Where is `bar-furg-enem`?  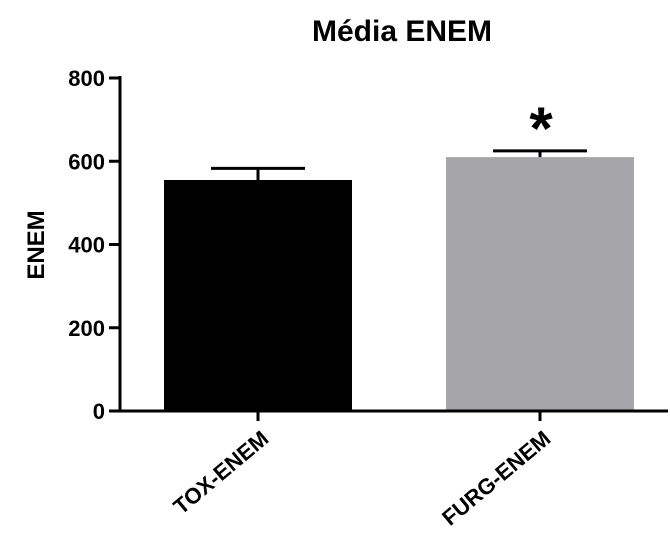
bar-furg-enem is located at coordinates (540, 284).